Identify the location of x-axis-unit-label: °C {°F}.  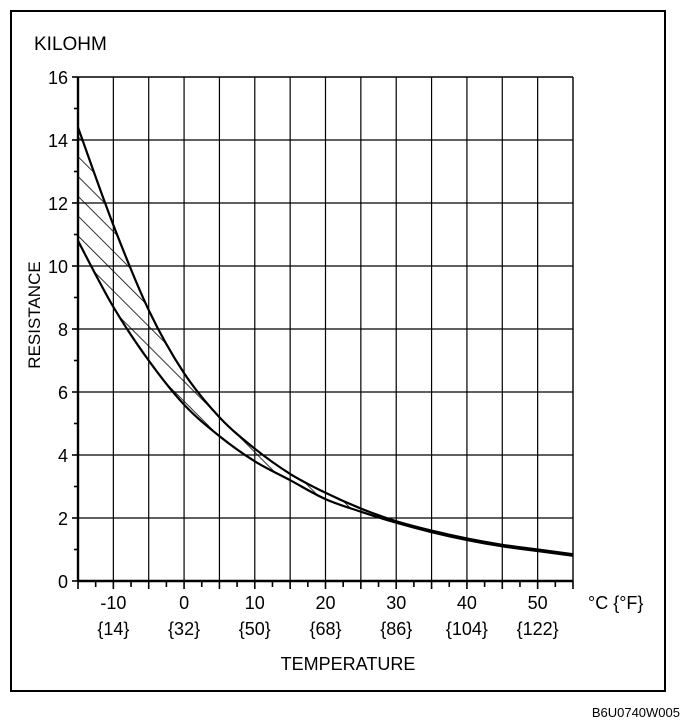
(615, 603).